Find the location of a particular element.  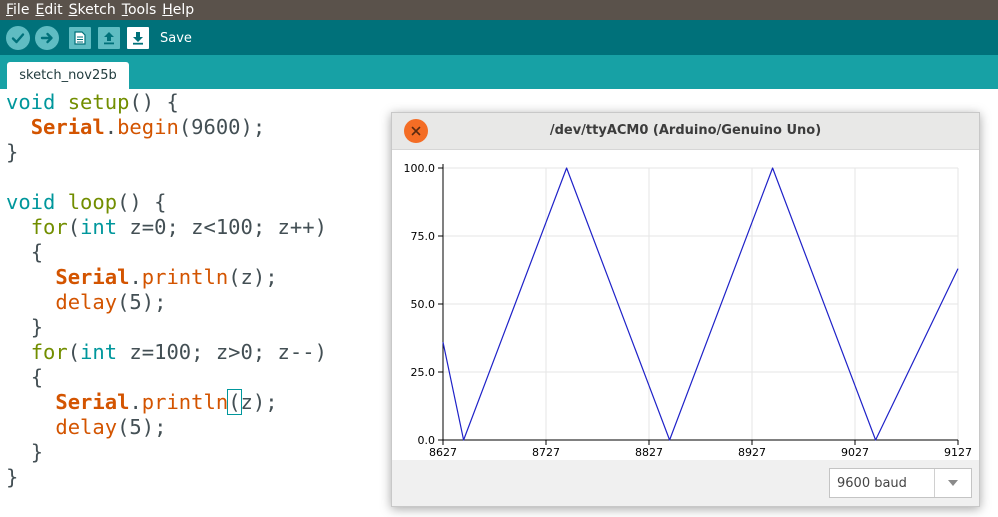

save-button is located at coordinates (138, 38).